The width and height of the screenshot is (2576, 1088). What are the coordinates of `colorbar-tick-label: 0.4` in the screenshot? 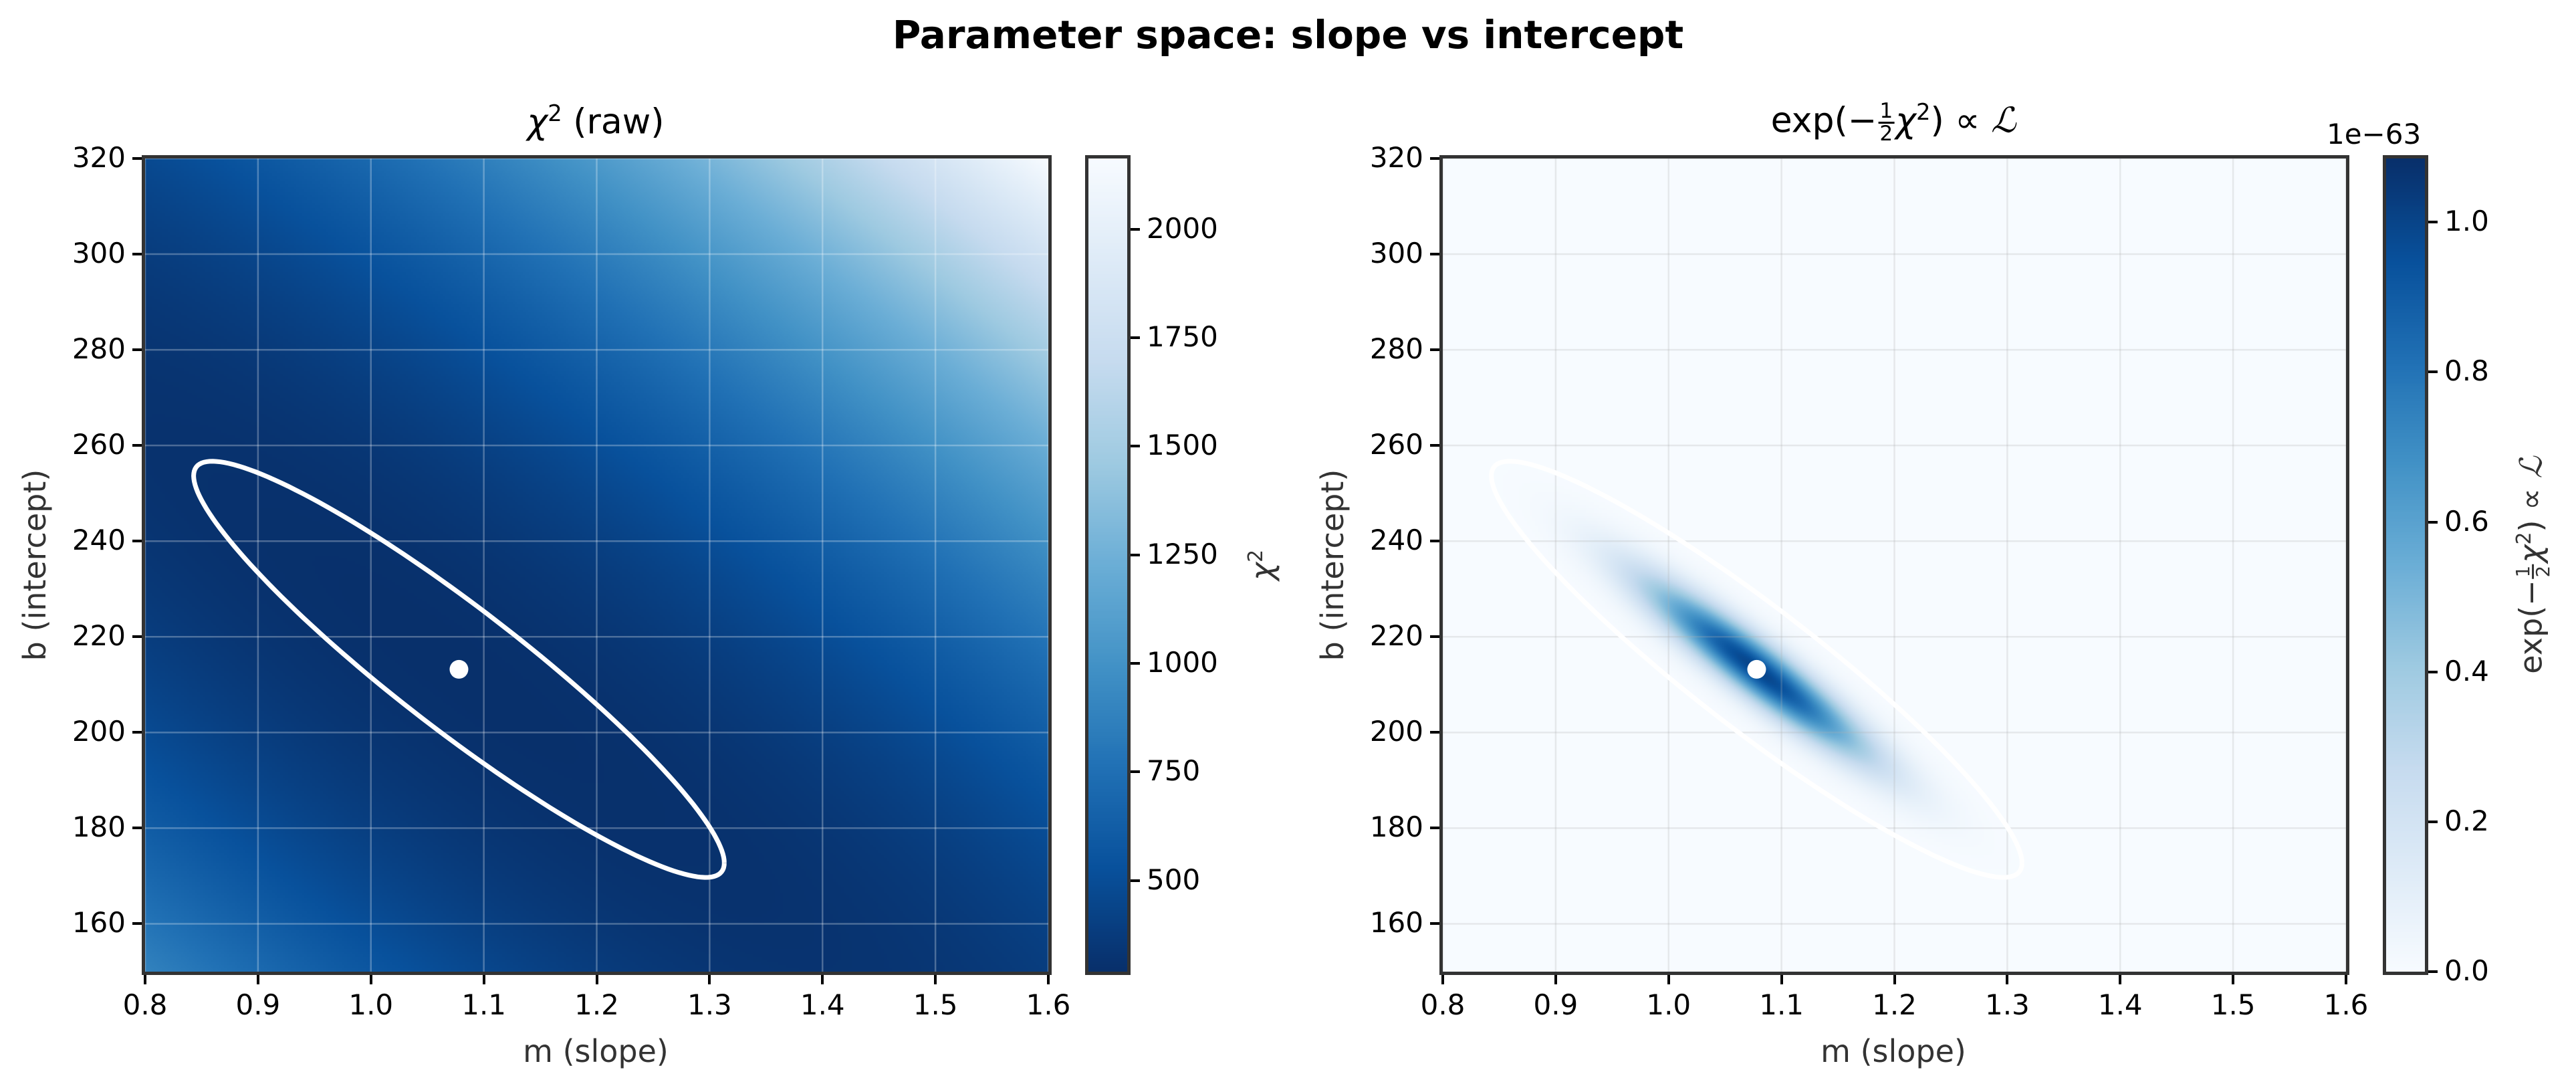 It's located at (2466, 670).